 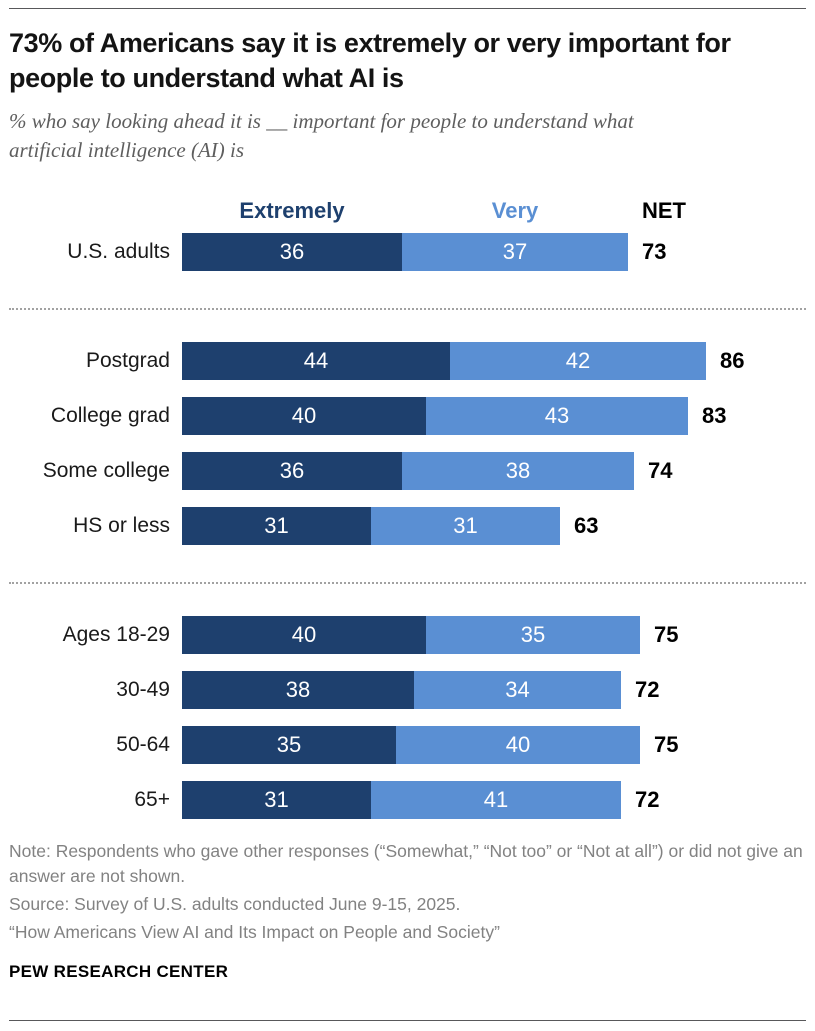 What do you see at coordinates (732, 360) in the screenshot?
I see `net-value: 86` at bounding box center [732, 360].